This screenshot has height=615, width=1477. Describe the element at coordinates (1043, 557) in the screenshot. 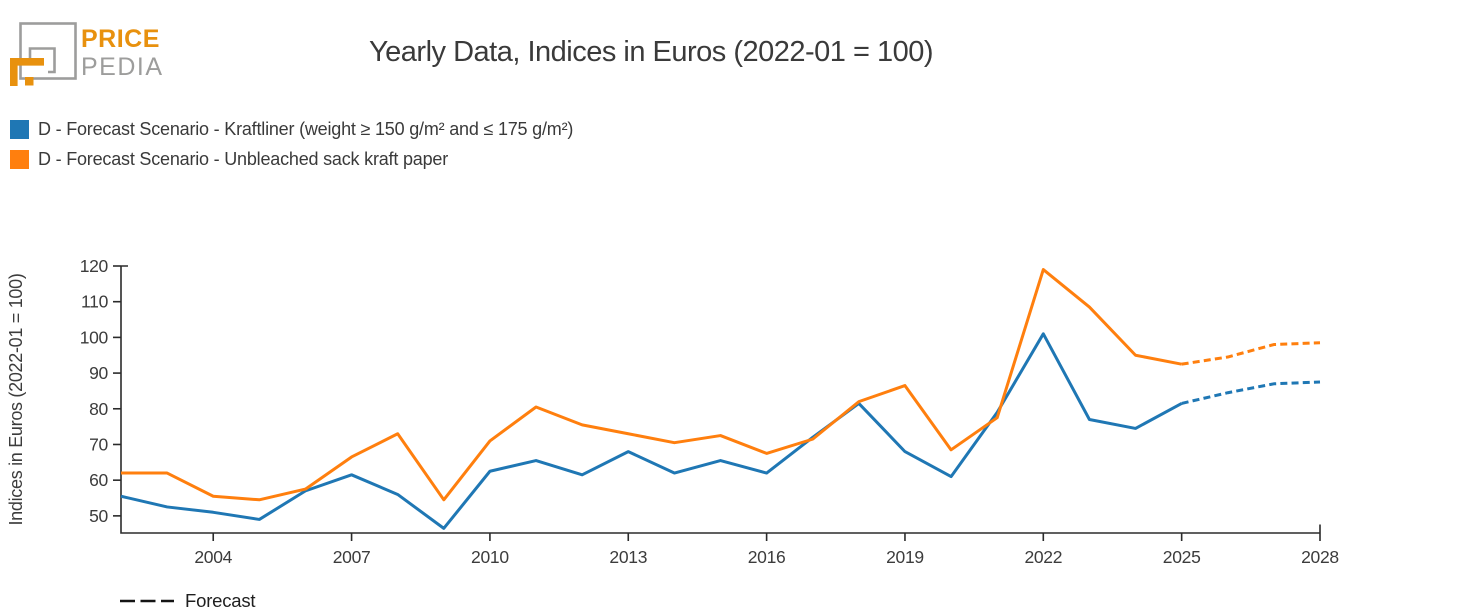

I see `x-tick-label: 2022` at that location.